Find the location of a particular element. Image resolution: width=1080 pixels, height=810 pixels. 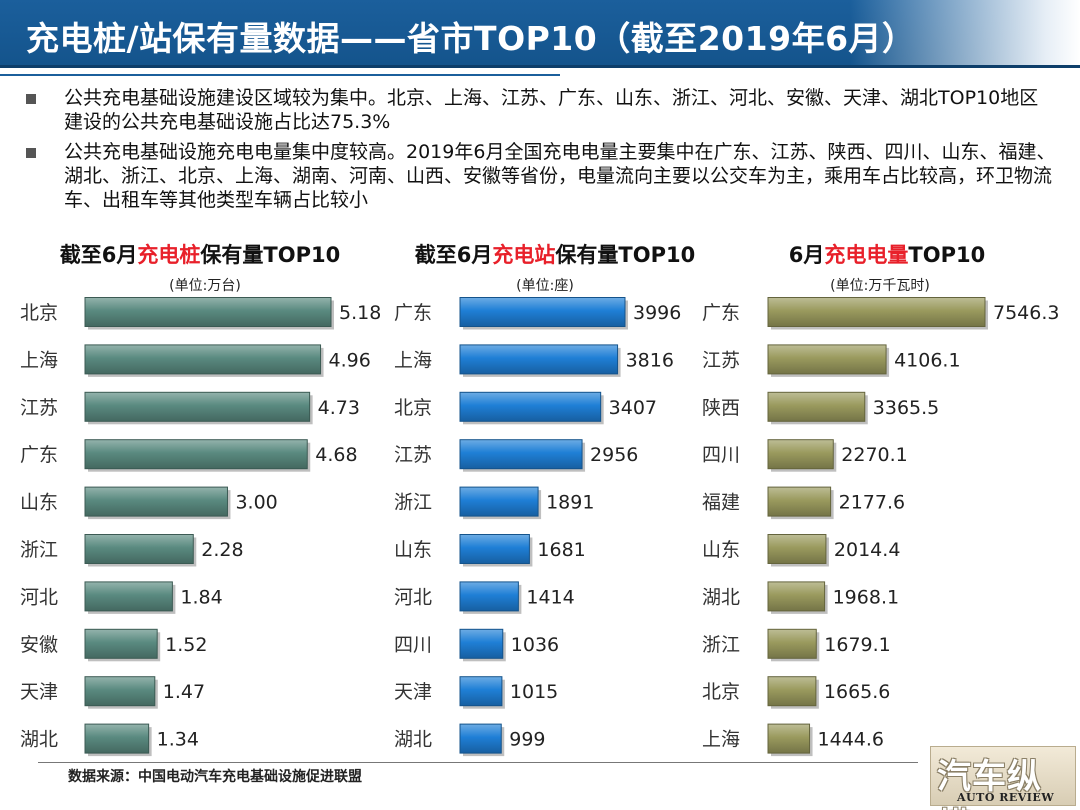

value-label: 1.84 is located at coordinates (201, 597).